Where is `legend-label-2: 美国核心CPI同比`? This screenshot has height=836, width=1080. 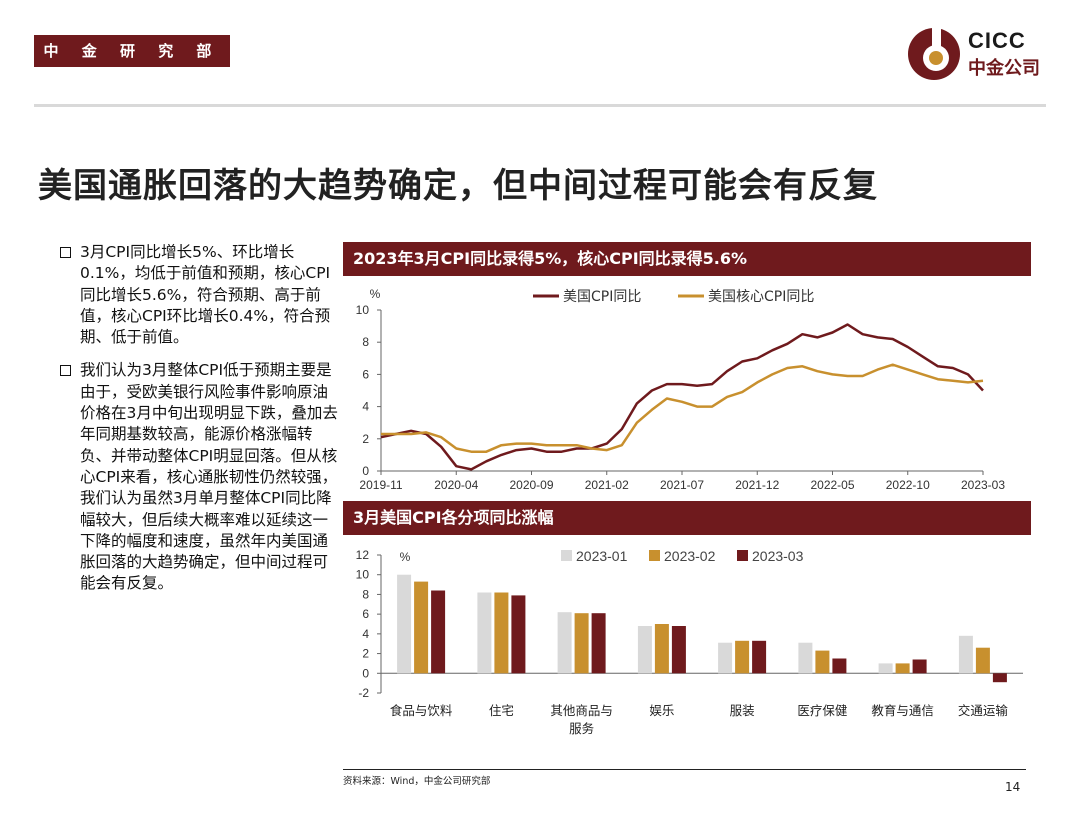 legend-label-2: 美国核心CPI同比 is located at coordinates (761, 297).